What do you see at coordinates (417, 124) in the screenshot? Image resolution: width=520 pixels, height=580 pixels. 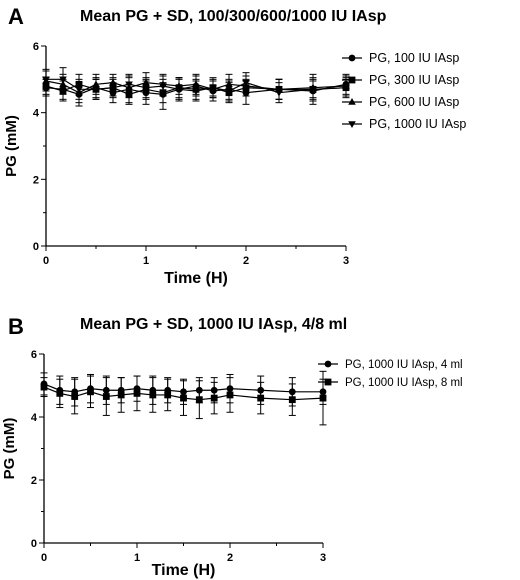 I see `panel-a-legend-label: PG, 1000 IU IAsp` at bounding box center [417, 124].